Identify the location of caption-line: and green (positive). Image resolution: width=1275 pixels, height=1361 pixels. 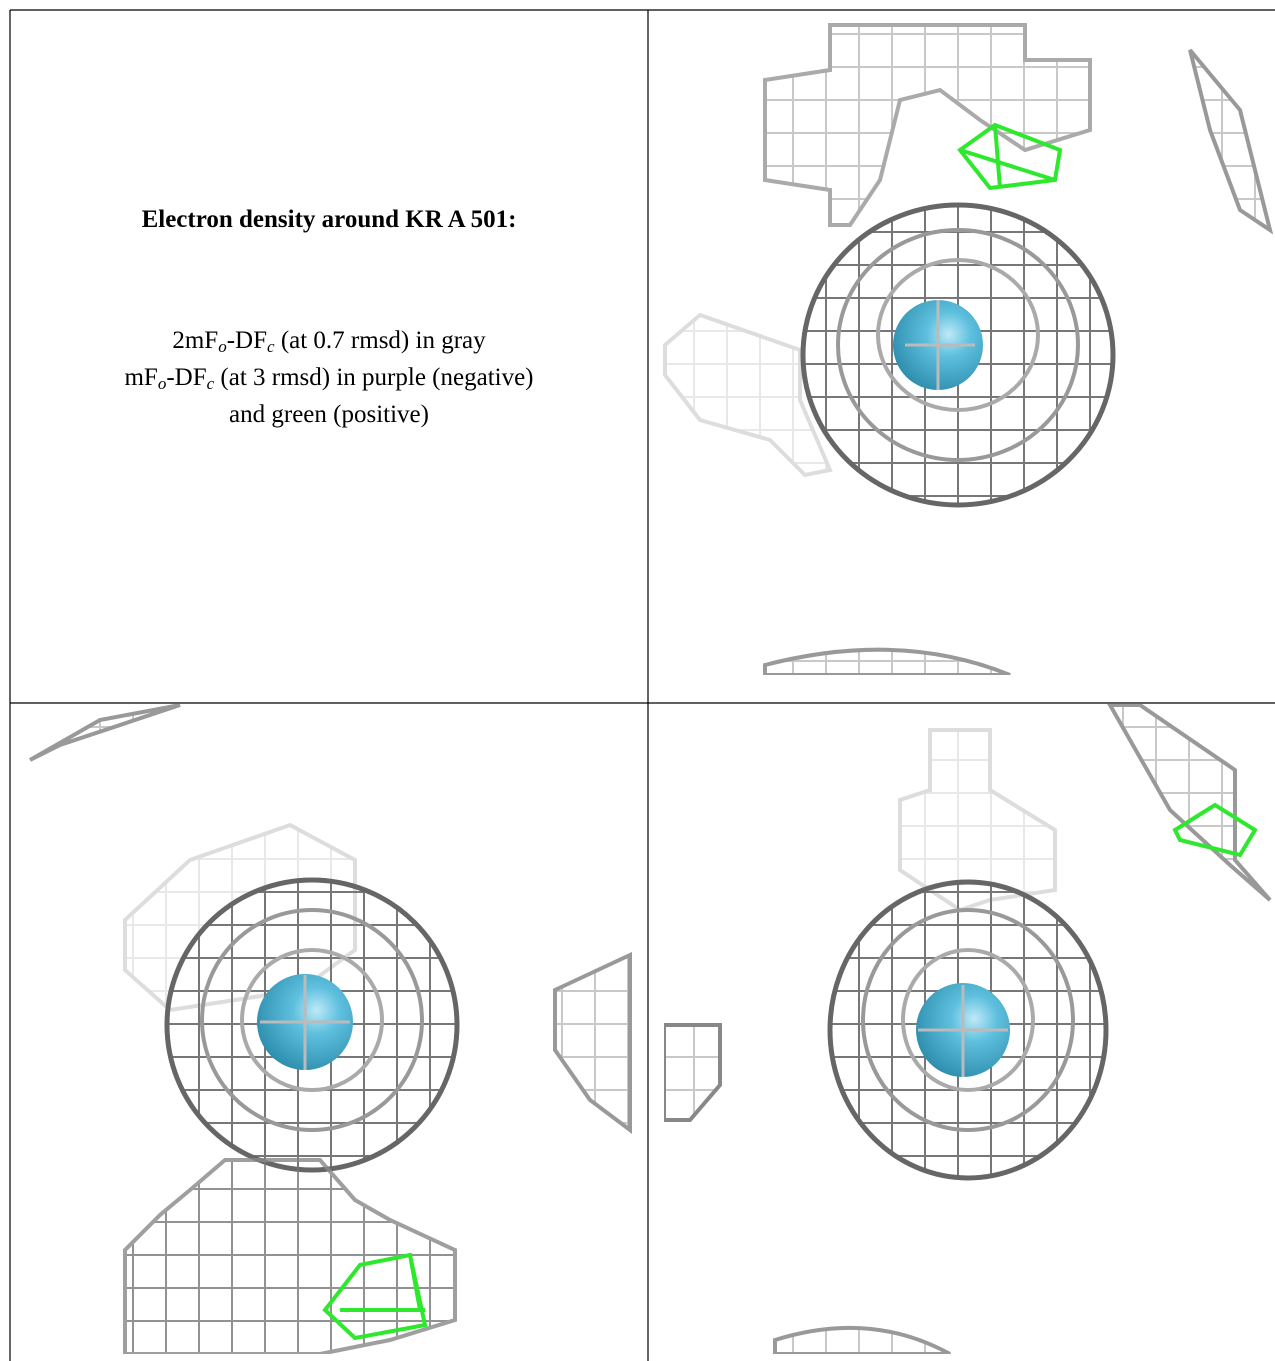
(329, 414).